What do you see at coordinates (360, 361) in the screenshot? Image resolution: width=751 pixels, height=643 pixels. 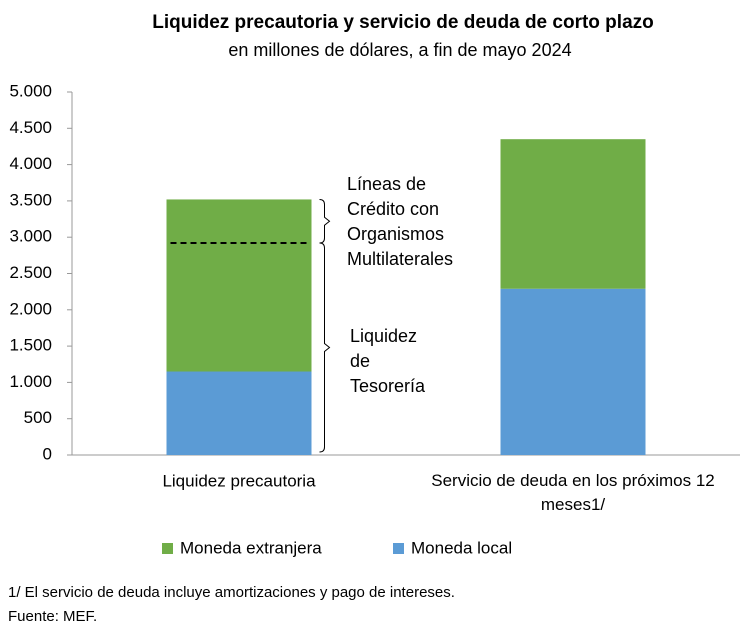 I see `annotation: de` at bounding box center [360, 361].